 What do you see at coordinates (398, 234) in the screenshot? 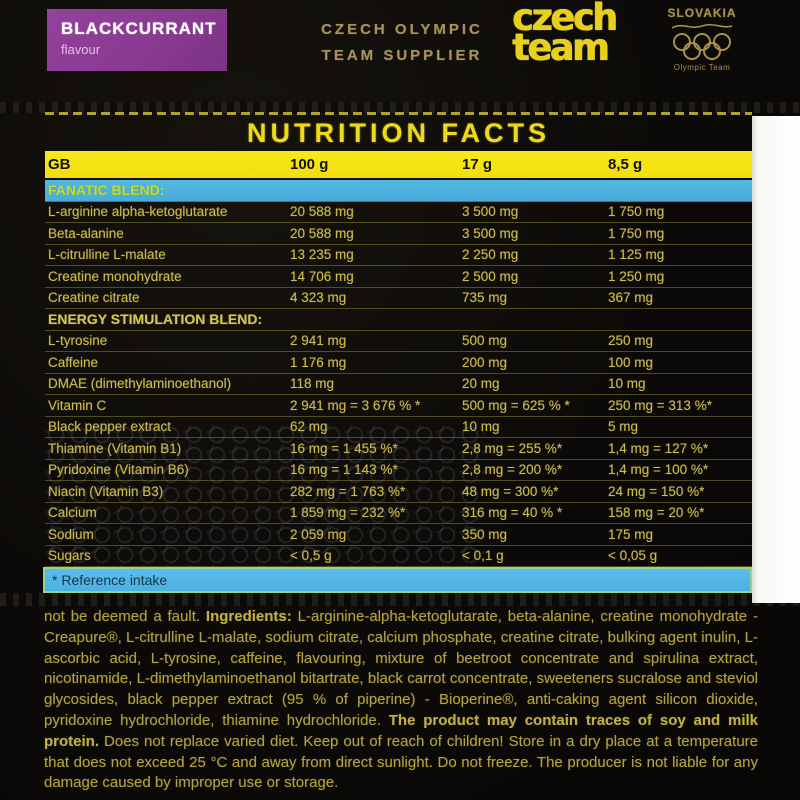
I see `table-row: Beta-alanine 20 588 mg 3 500 mg 1 750 mg` at bounding box center [398, 234].